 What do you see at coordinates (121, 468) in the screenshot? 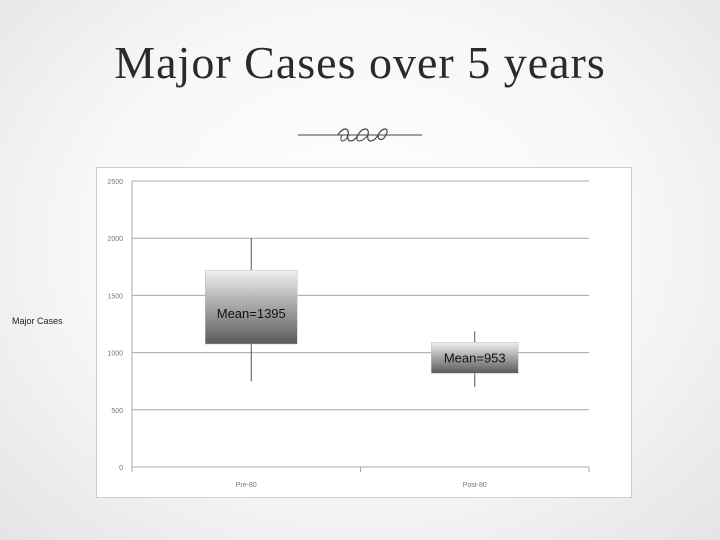
I see `y-tick-label: 0` at bounding box center [121, 468].